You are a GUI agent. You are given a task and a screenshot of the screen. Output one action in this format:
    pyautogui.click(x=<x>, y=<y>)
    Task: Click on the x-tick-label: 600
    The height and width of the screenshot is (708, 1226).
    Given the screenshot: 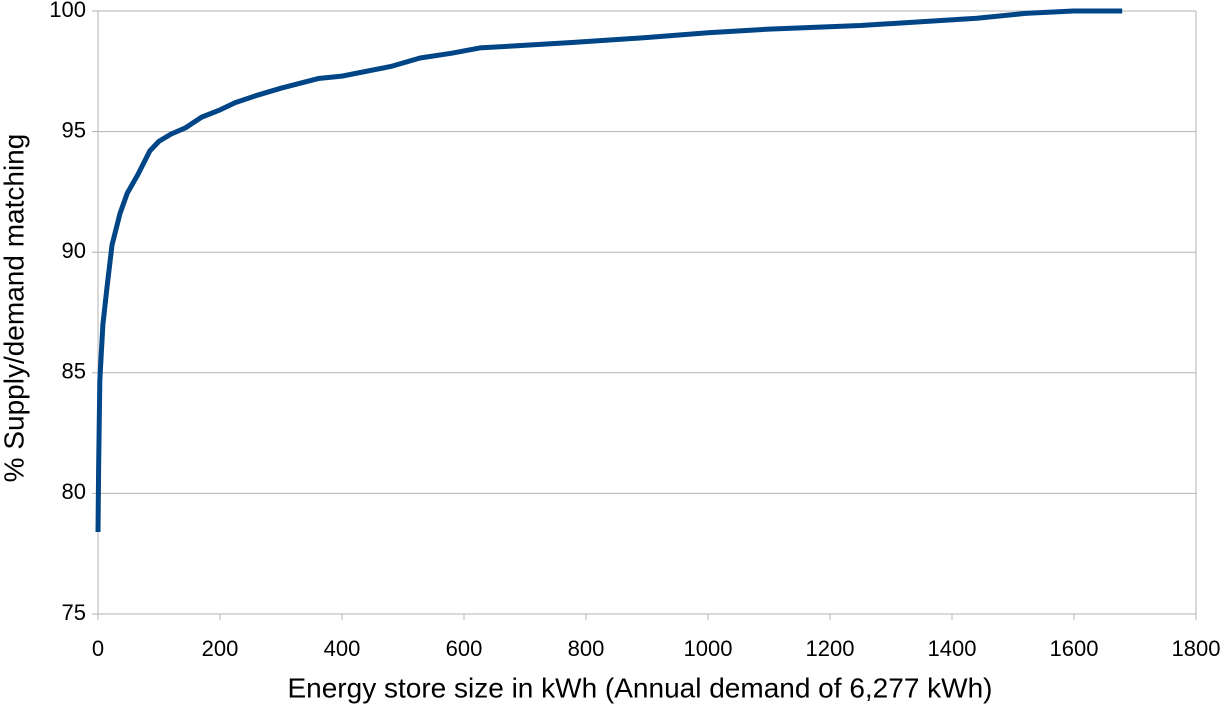 What is the action you would take?
    pyautogui.click(x=464, y=648)
    